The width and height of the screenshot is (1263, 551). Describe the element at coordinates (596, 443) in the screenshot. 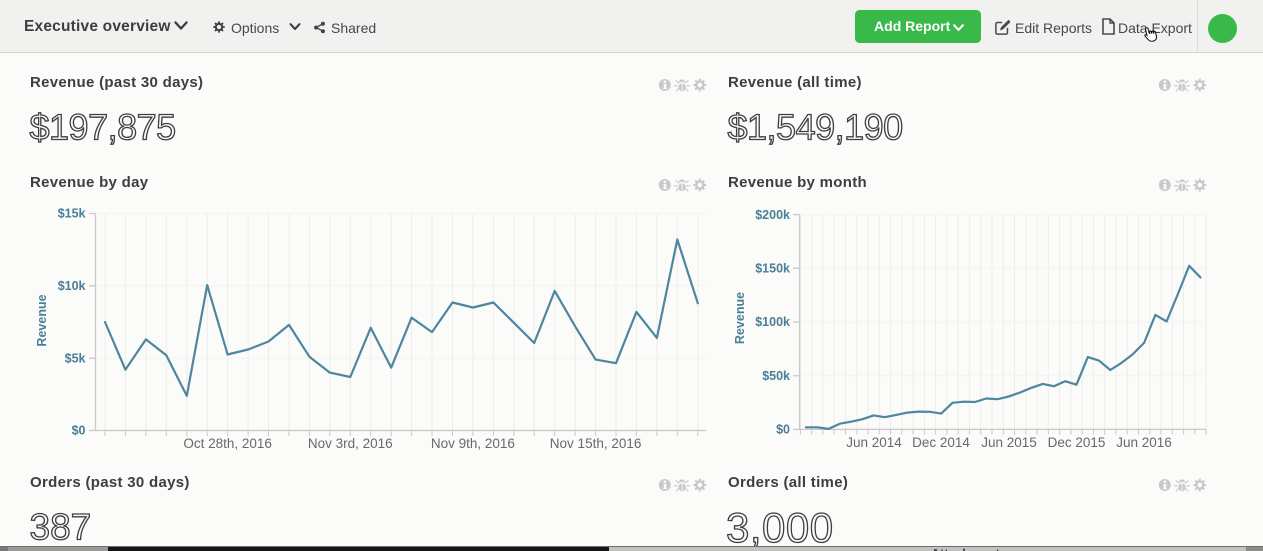

I see `svg-text: Nov 15th, 2016` at that location.